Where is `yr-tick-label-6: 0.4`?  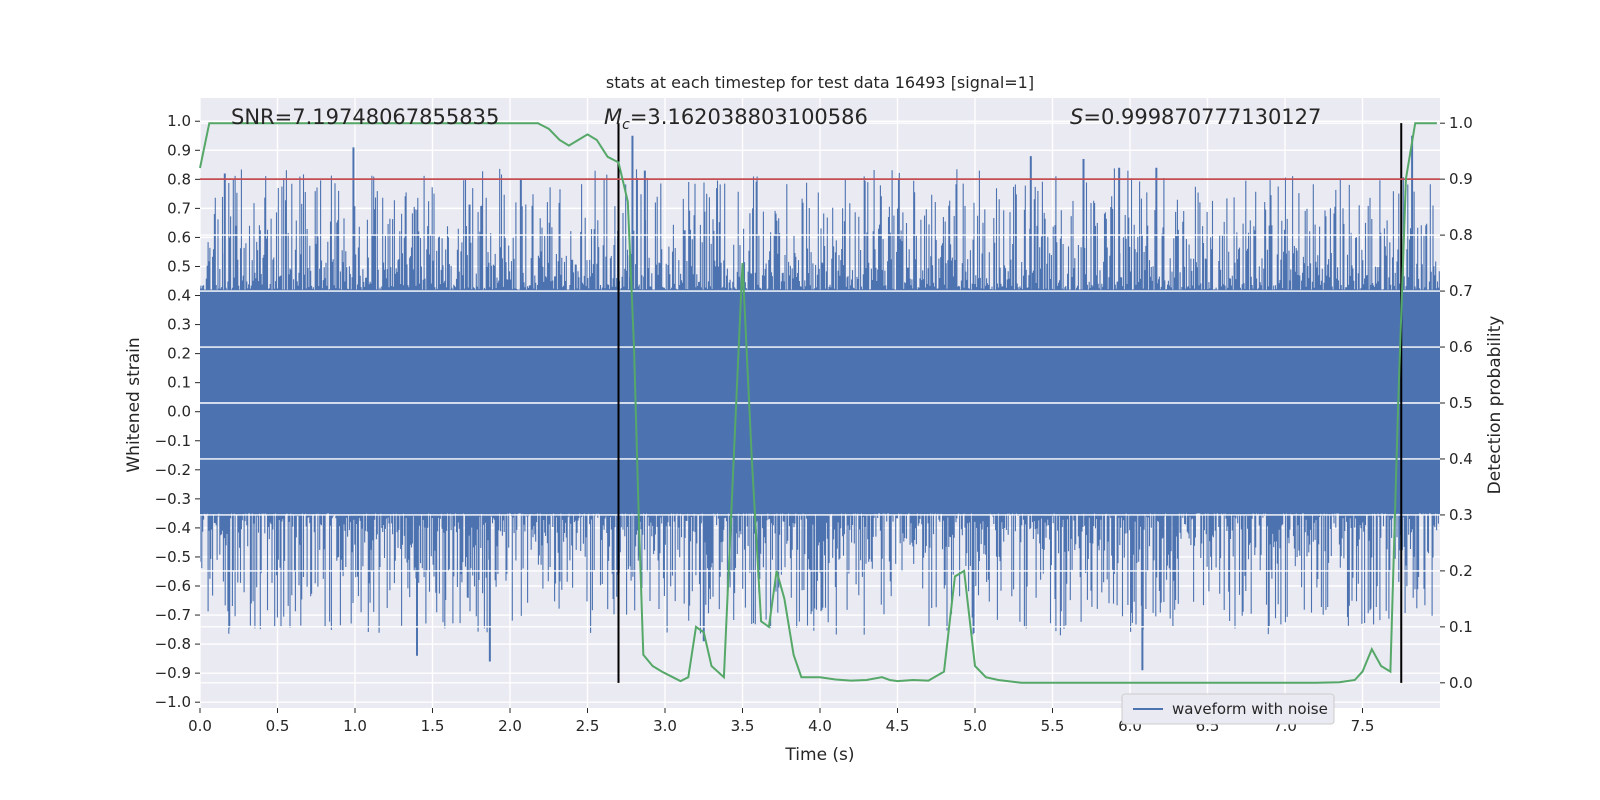
yr-tick-label-6: 0.4 is located at coordinates (1461, 459).